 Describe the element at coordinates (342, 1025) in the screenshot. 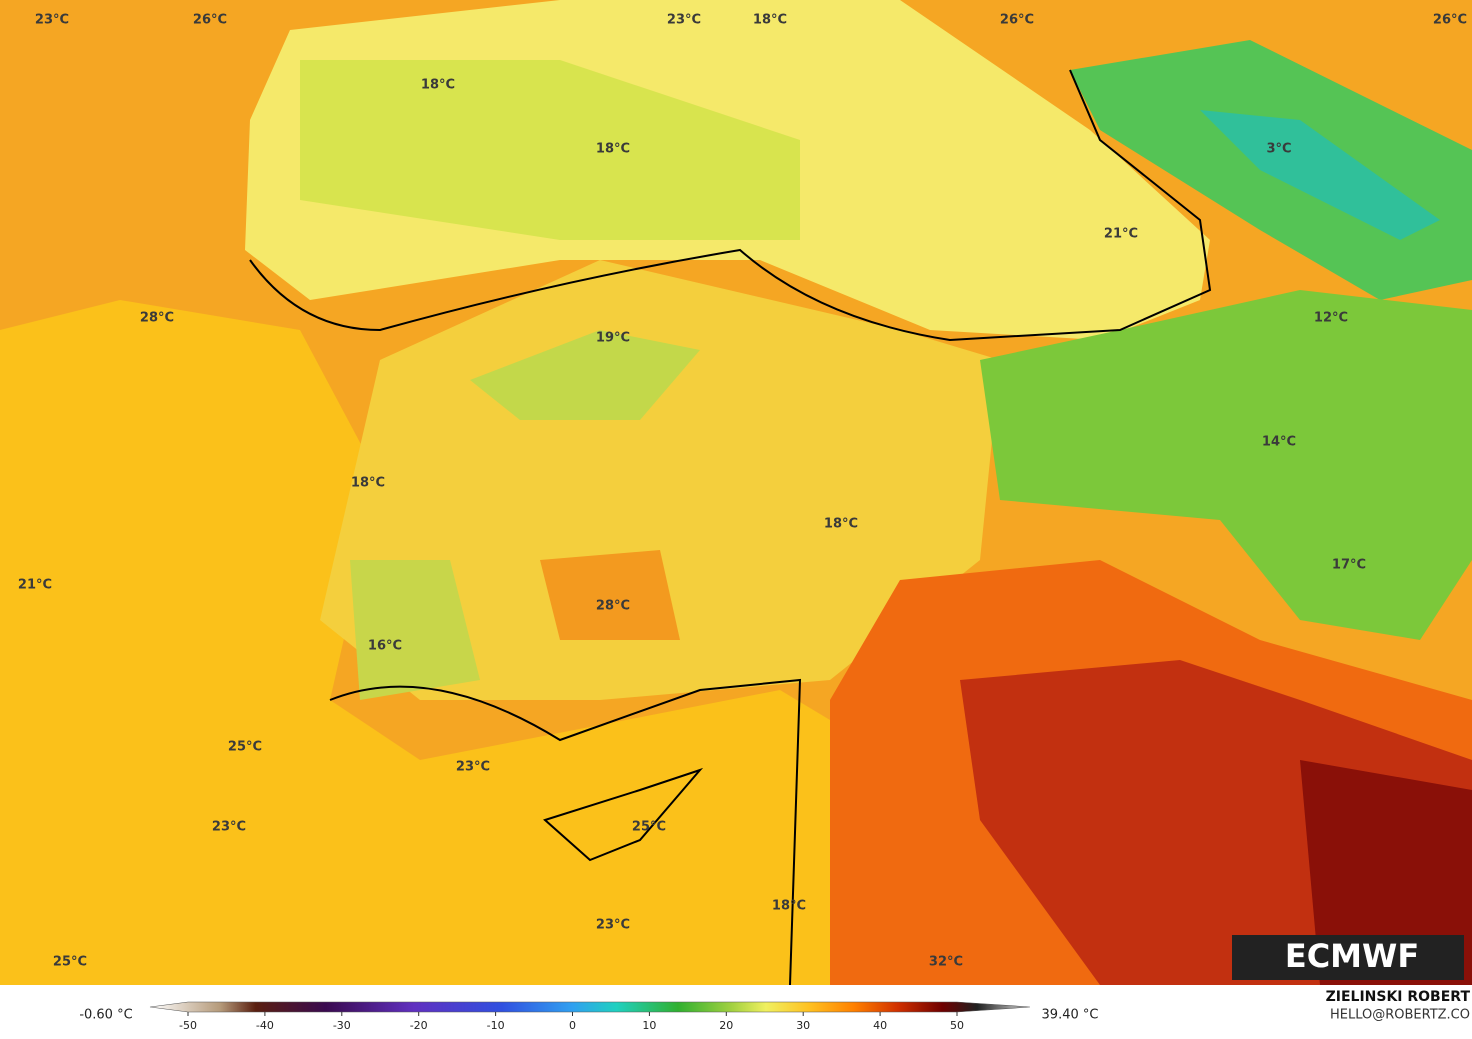

I see `colorbar-tick-label: -30` at that location.